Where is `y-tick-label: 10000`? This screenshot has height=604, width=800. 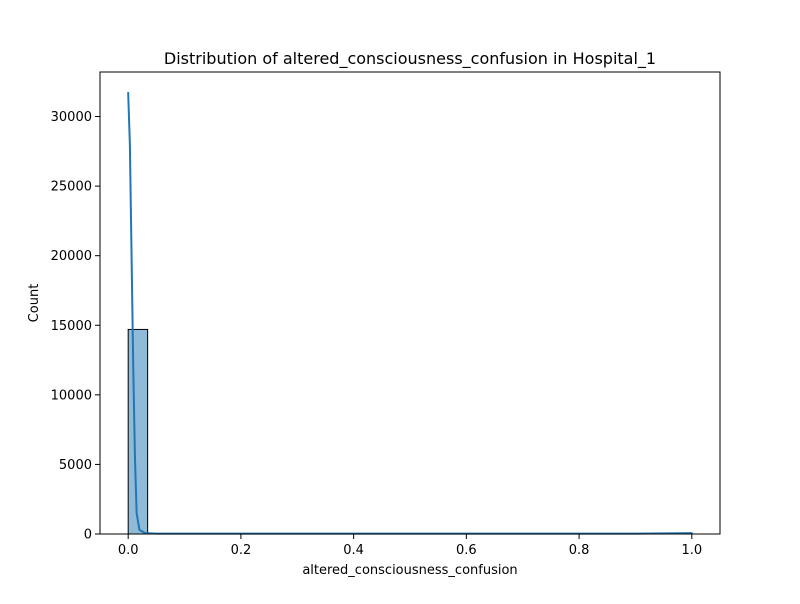 y-tick-label: 10000 is located at coordinates (71, 395).